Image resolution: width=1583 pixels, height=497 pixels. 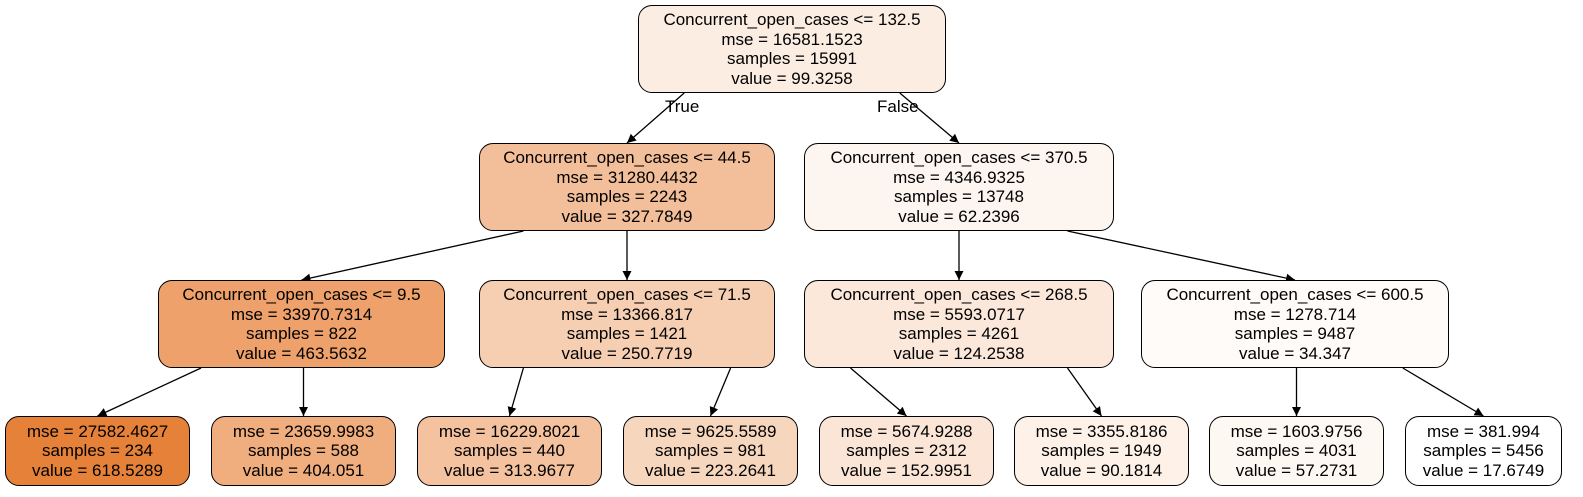 What do you see at coordinates (301, 353) in the screenshot?
I see `node-line: value = 463.5632` at bounding box center [301, 353].